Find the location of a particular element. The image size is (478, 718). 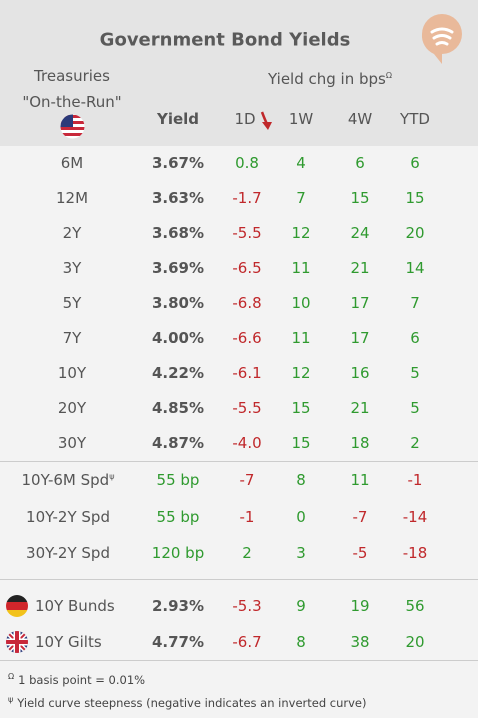

germany-flag is located at coordinates (17, 606).